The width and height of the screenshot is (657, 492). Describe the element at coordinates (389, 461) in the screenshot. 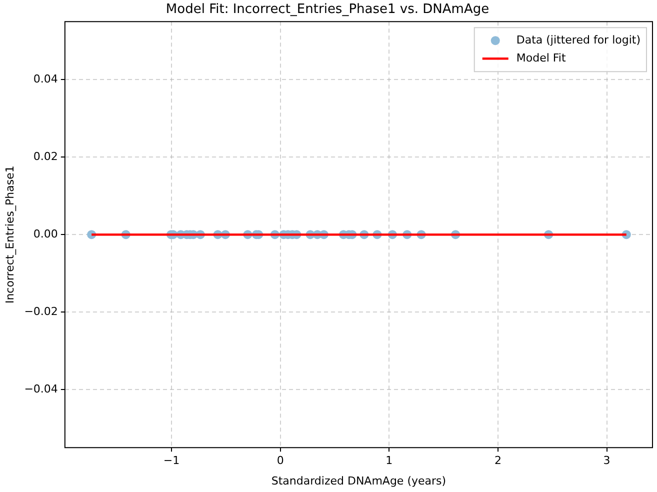

I see `x-tick-label: 1` at that location.